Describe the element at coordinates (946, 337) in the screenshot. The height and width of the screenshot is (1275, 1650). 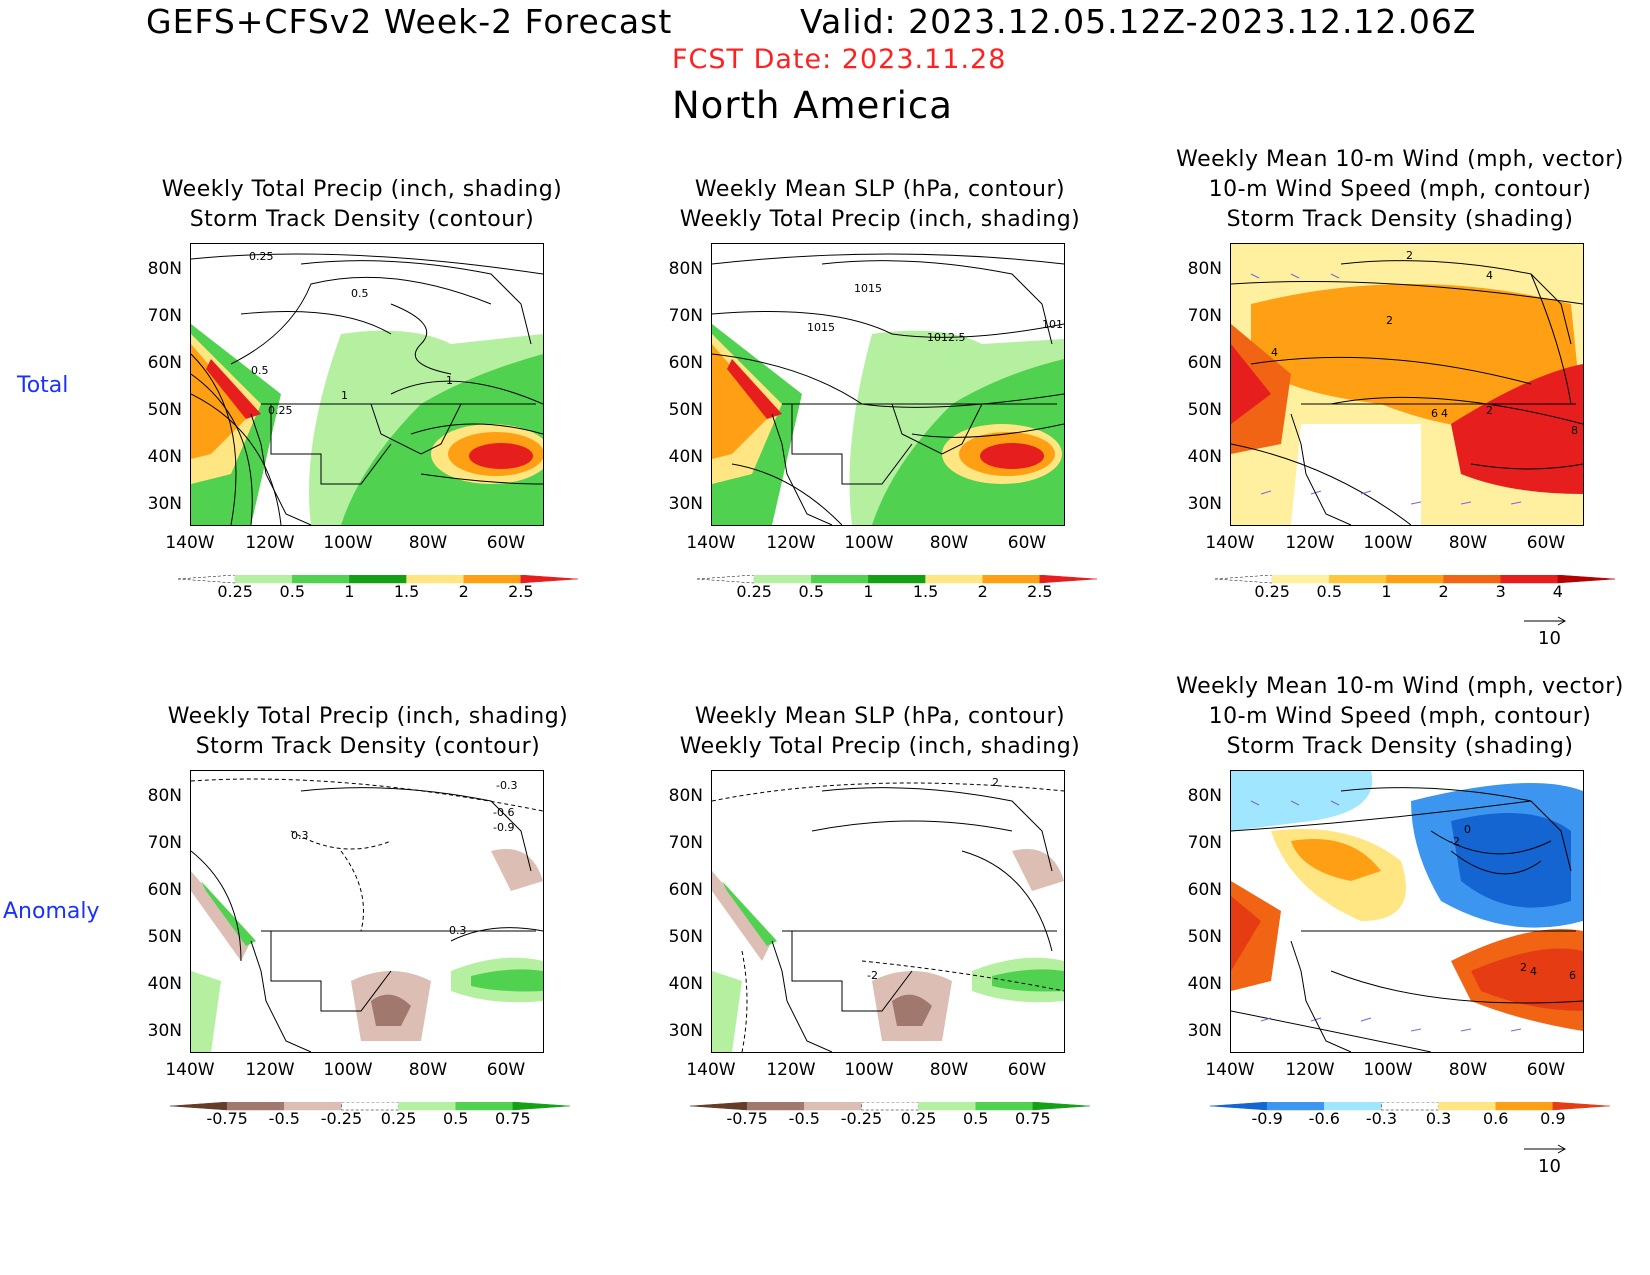
I see `contour-label: 1012.5` at that location.